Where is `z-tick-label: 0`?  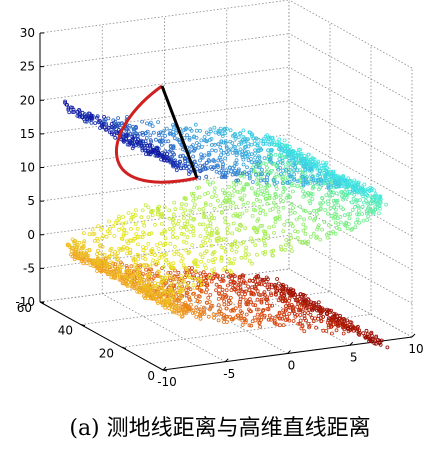
z-tick-label: 0 is located at coordinates (31, 235).